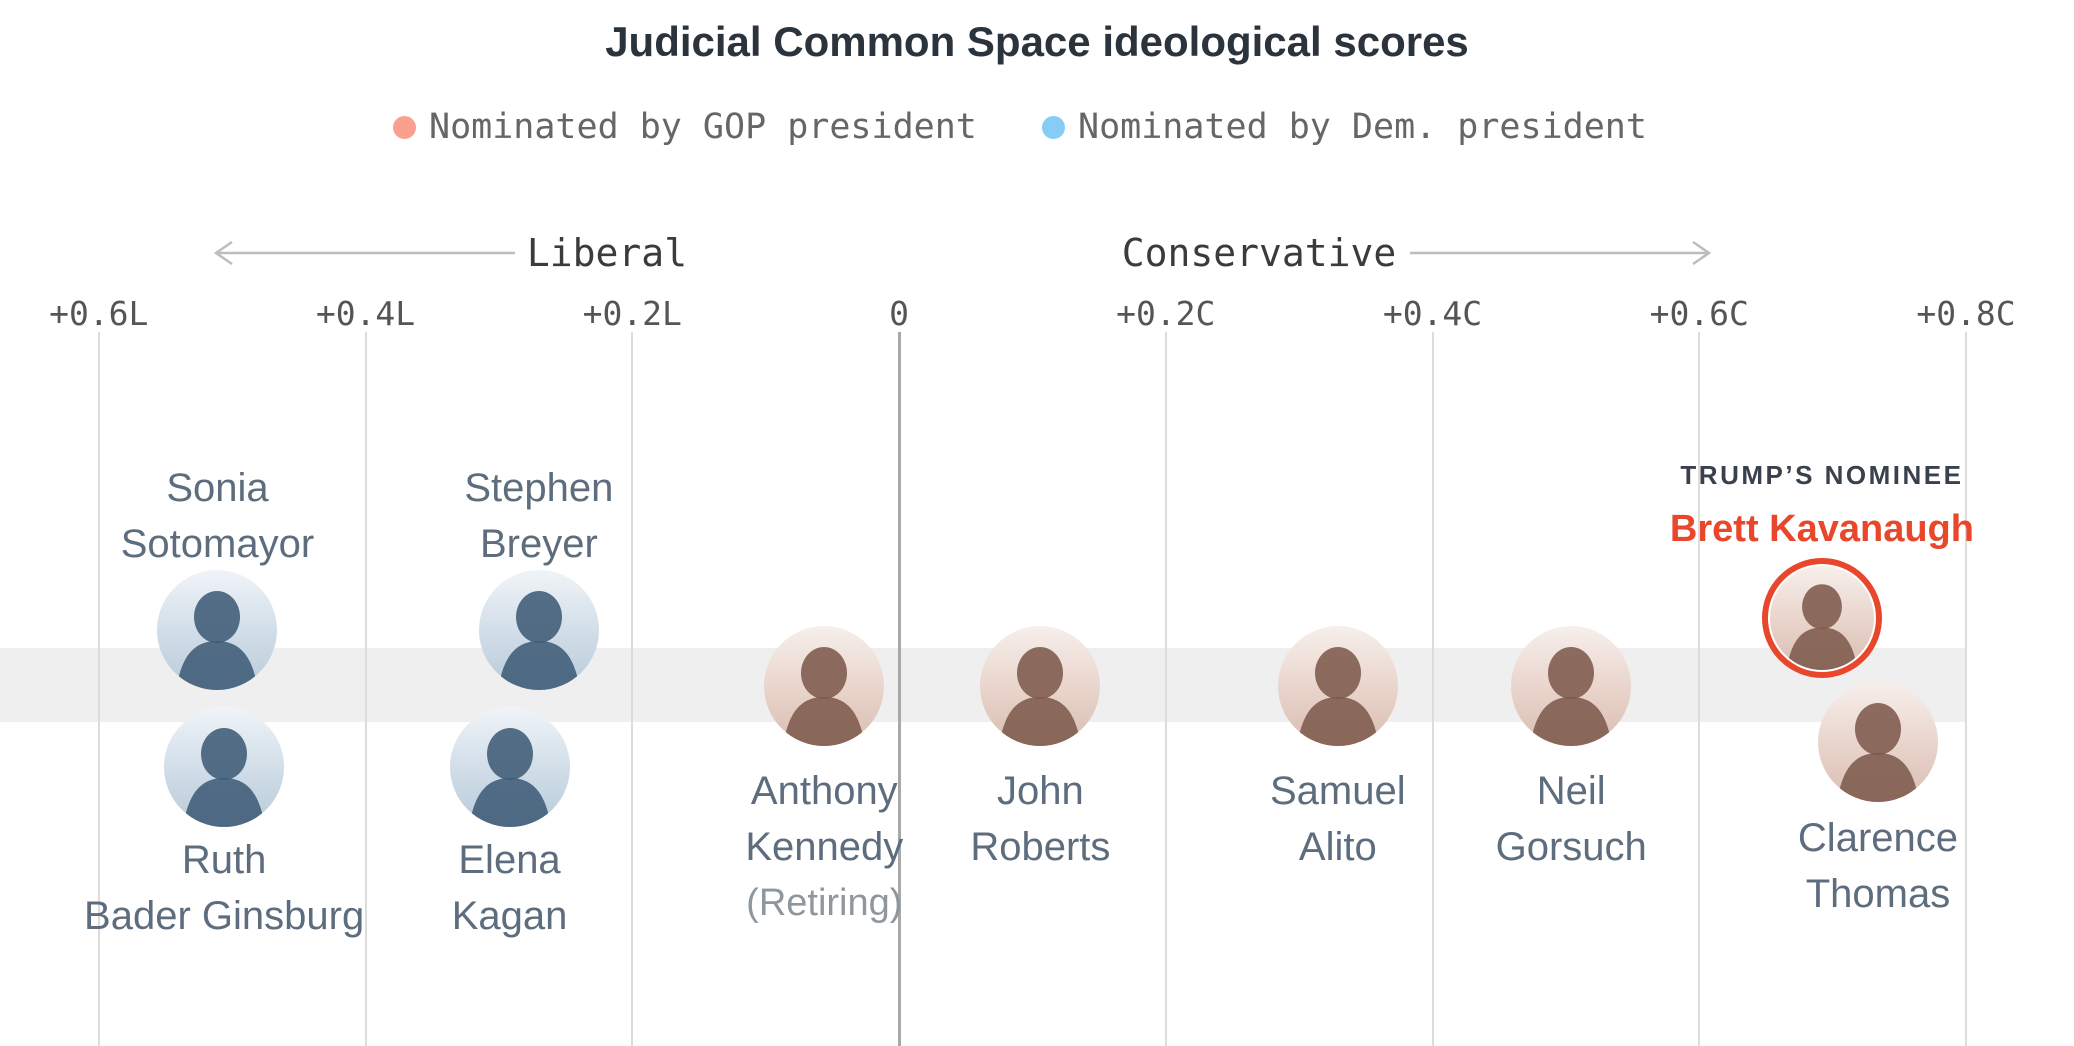 This screenshot has height=1046, width=2074. I want to click on nominee-kicker: TRUMP’S NOMINEE, so click(1822, 475).